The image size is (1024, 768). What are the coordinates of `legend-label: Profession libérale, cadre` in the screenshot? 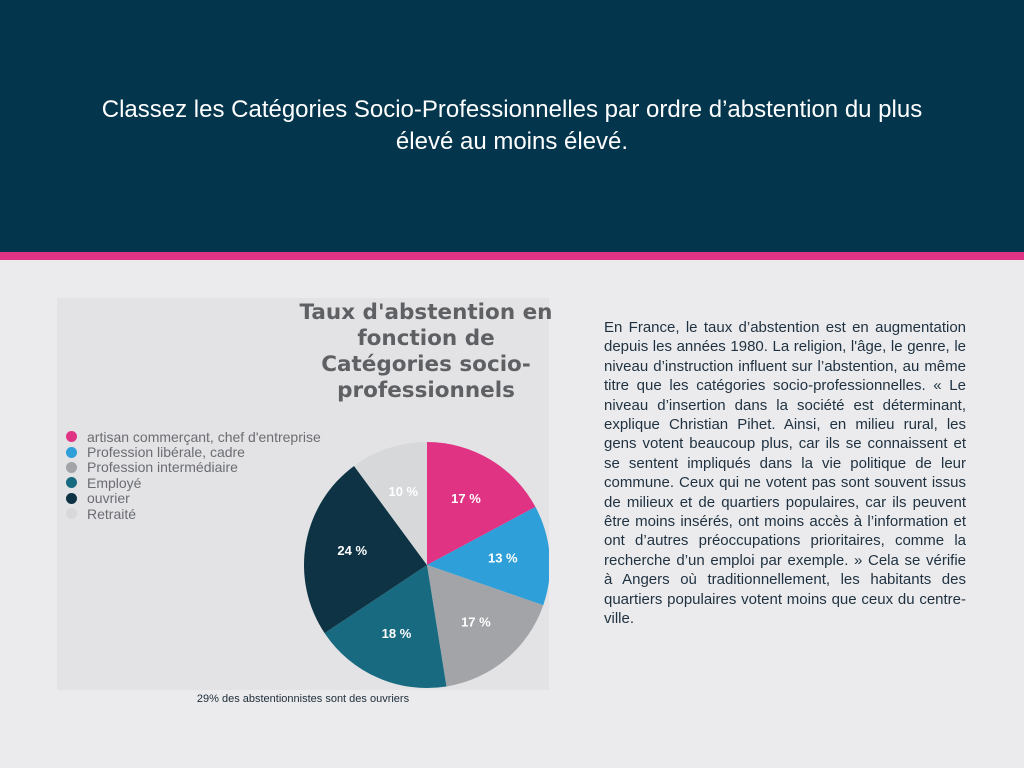 It's located at (166, 452).